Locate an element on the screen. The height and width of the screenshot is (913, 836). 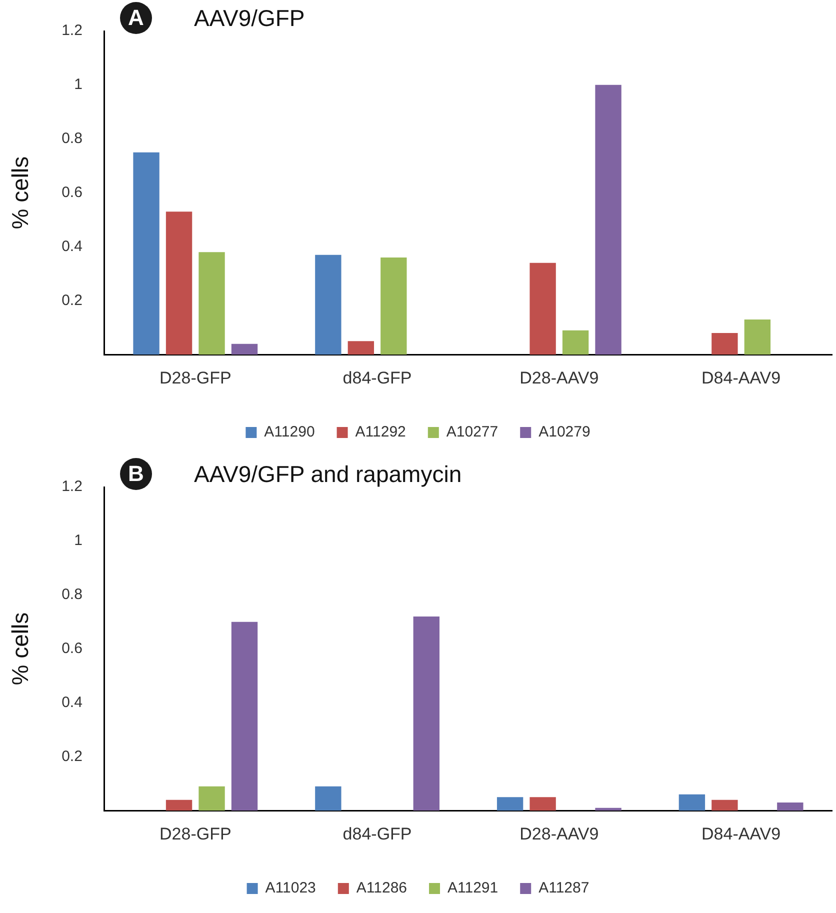
legend-label: A11291 is located at coordinates (473, 888).